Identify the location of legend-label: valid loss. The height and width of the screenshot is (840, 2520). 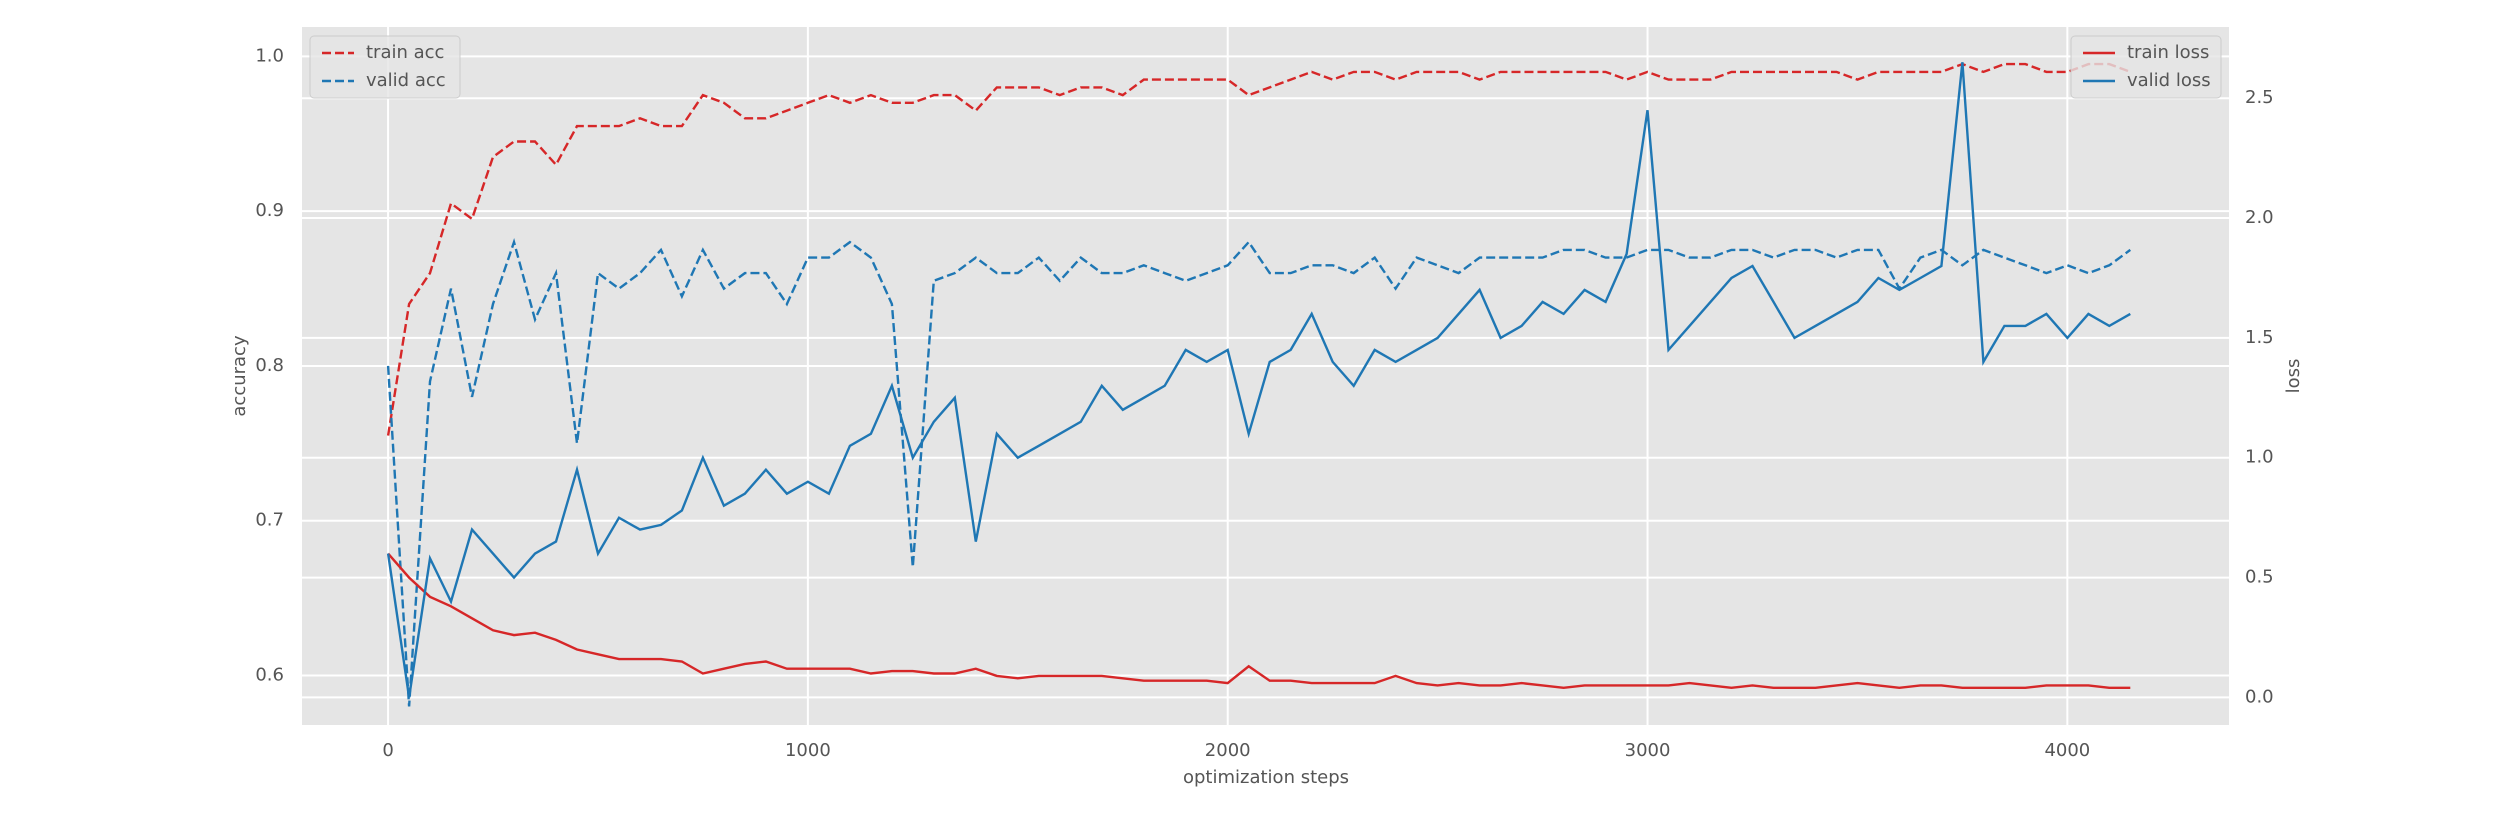
(2169, 80).